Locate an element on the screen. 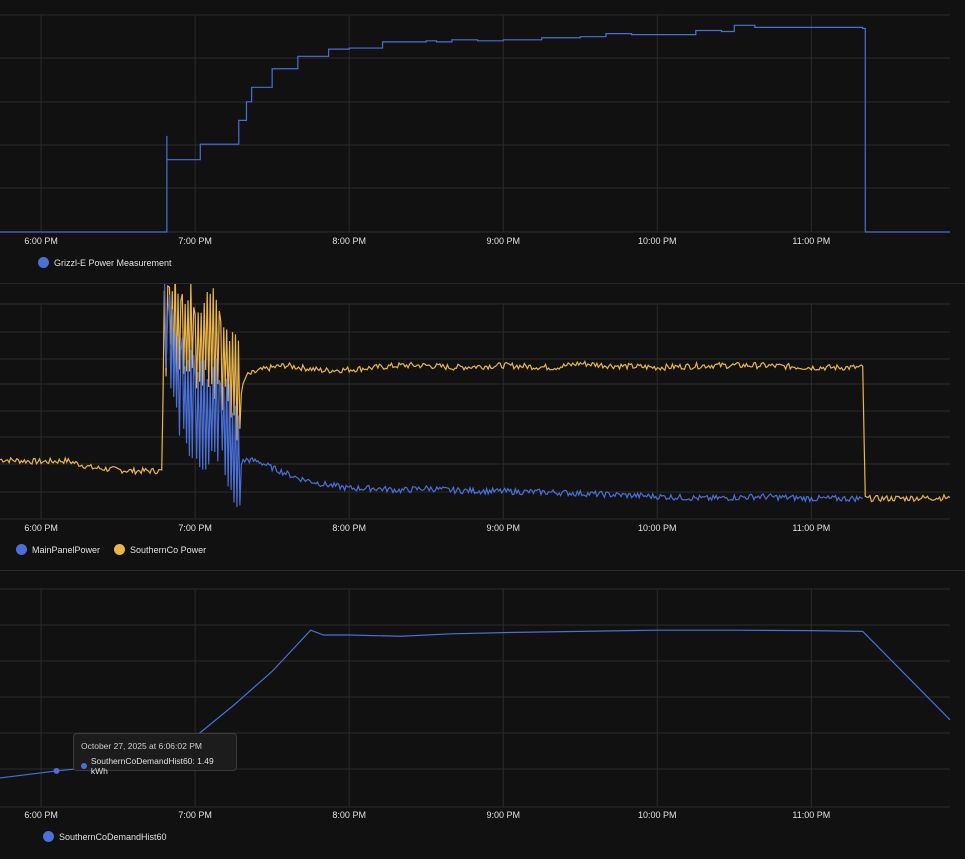 The height and width of the screenshot is (859, 965). hover-point is located at coordinates (56, 770).